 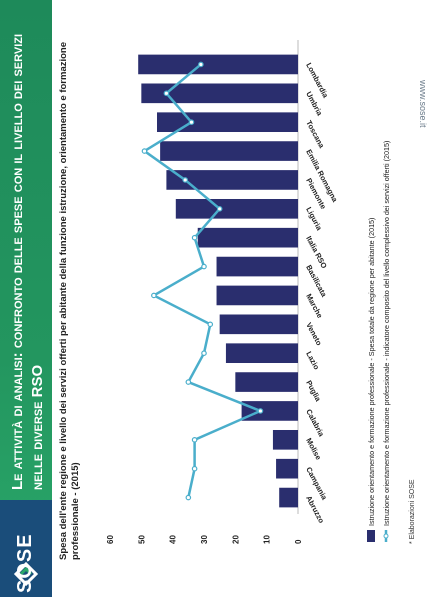 I want to click on category-label: Veneto, so click(x=314, y=334).